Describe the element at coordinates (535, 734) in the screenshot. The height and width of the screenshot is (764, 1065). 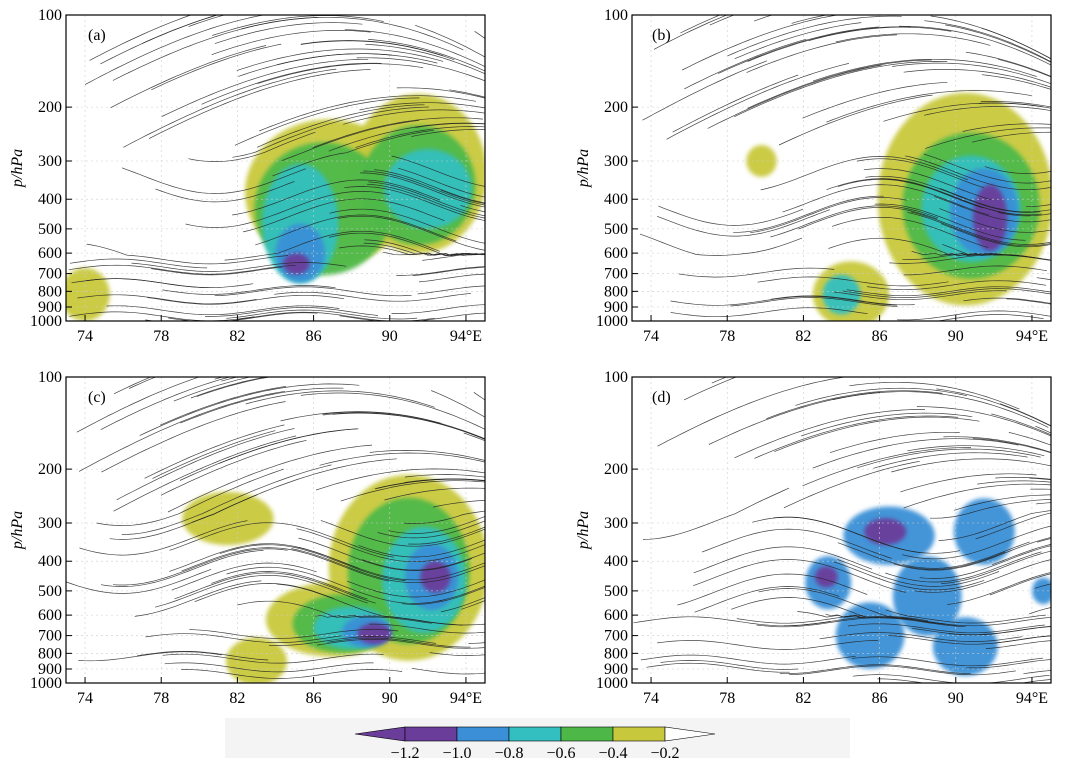
I see `colorbar-segment` at that location.